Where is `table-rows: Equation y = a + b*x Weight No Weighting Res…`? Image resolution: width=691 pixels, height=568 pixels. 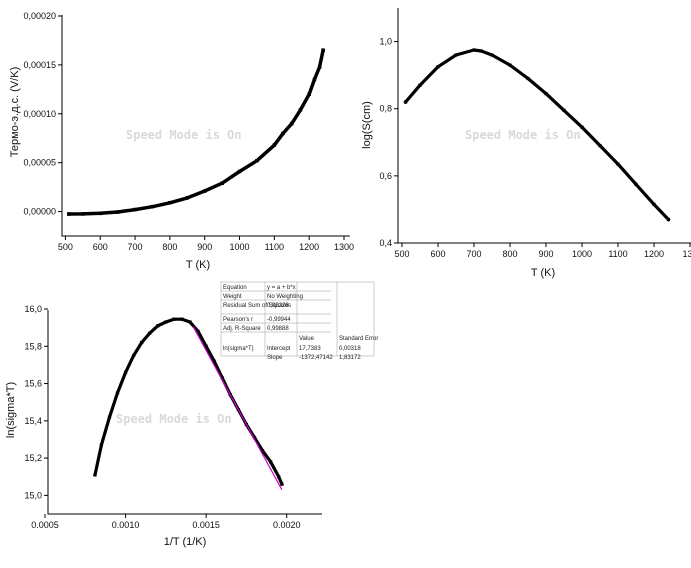
table-rows: Equation y = a + b*x Weight No Weighting Res… is located at coordinates (300, 323).